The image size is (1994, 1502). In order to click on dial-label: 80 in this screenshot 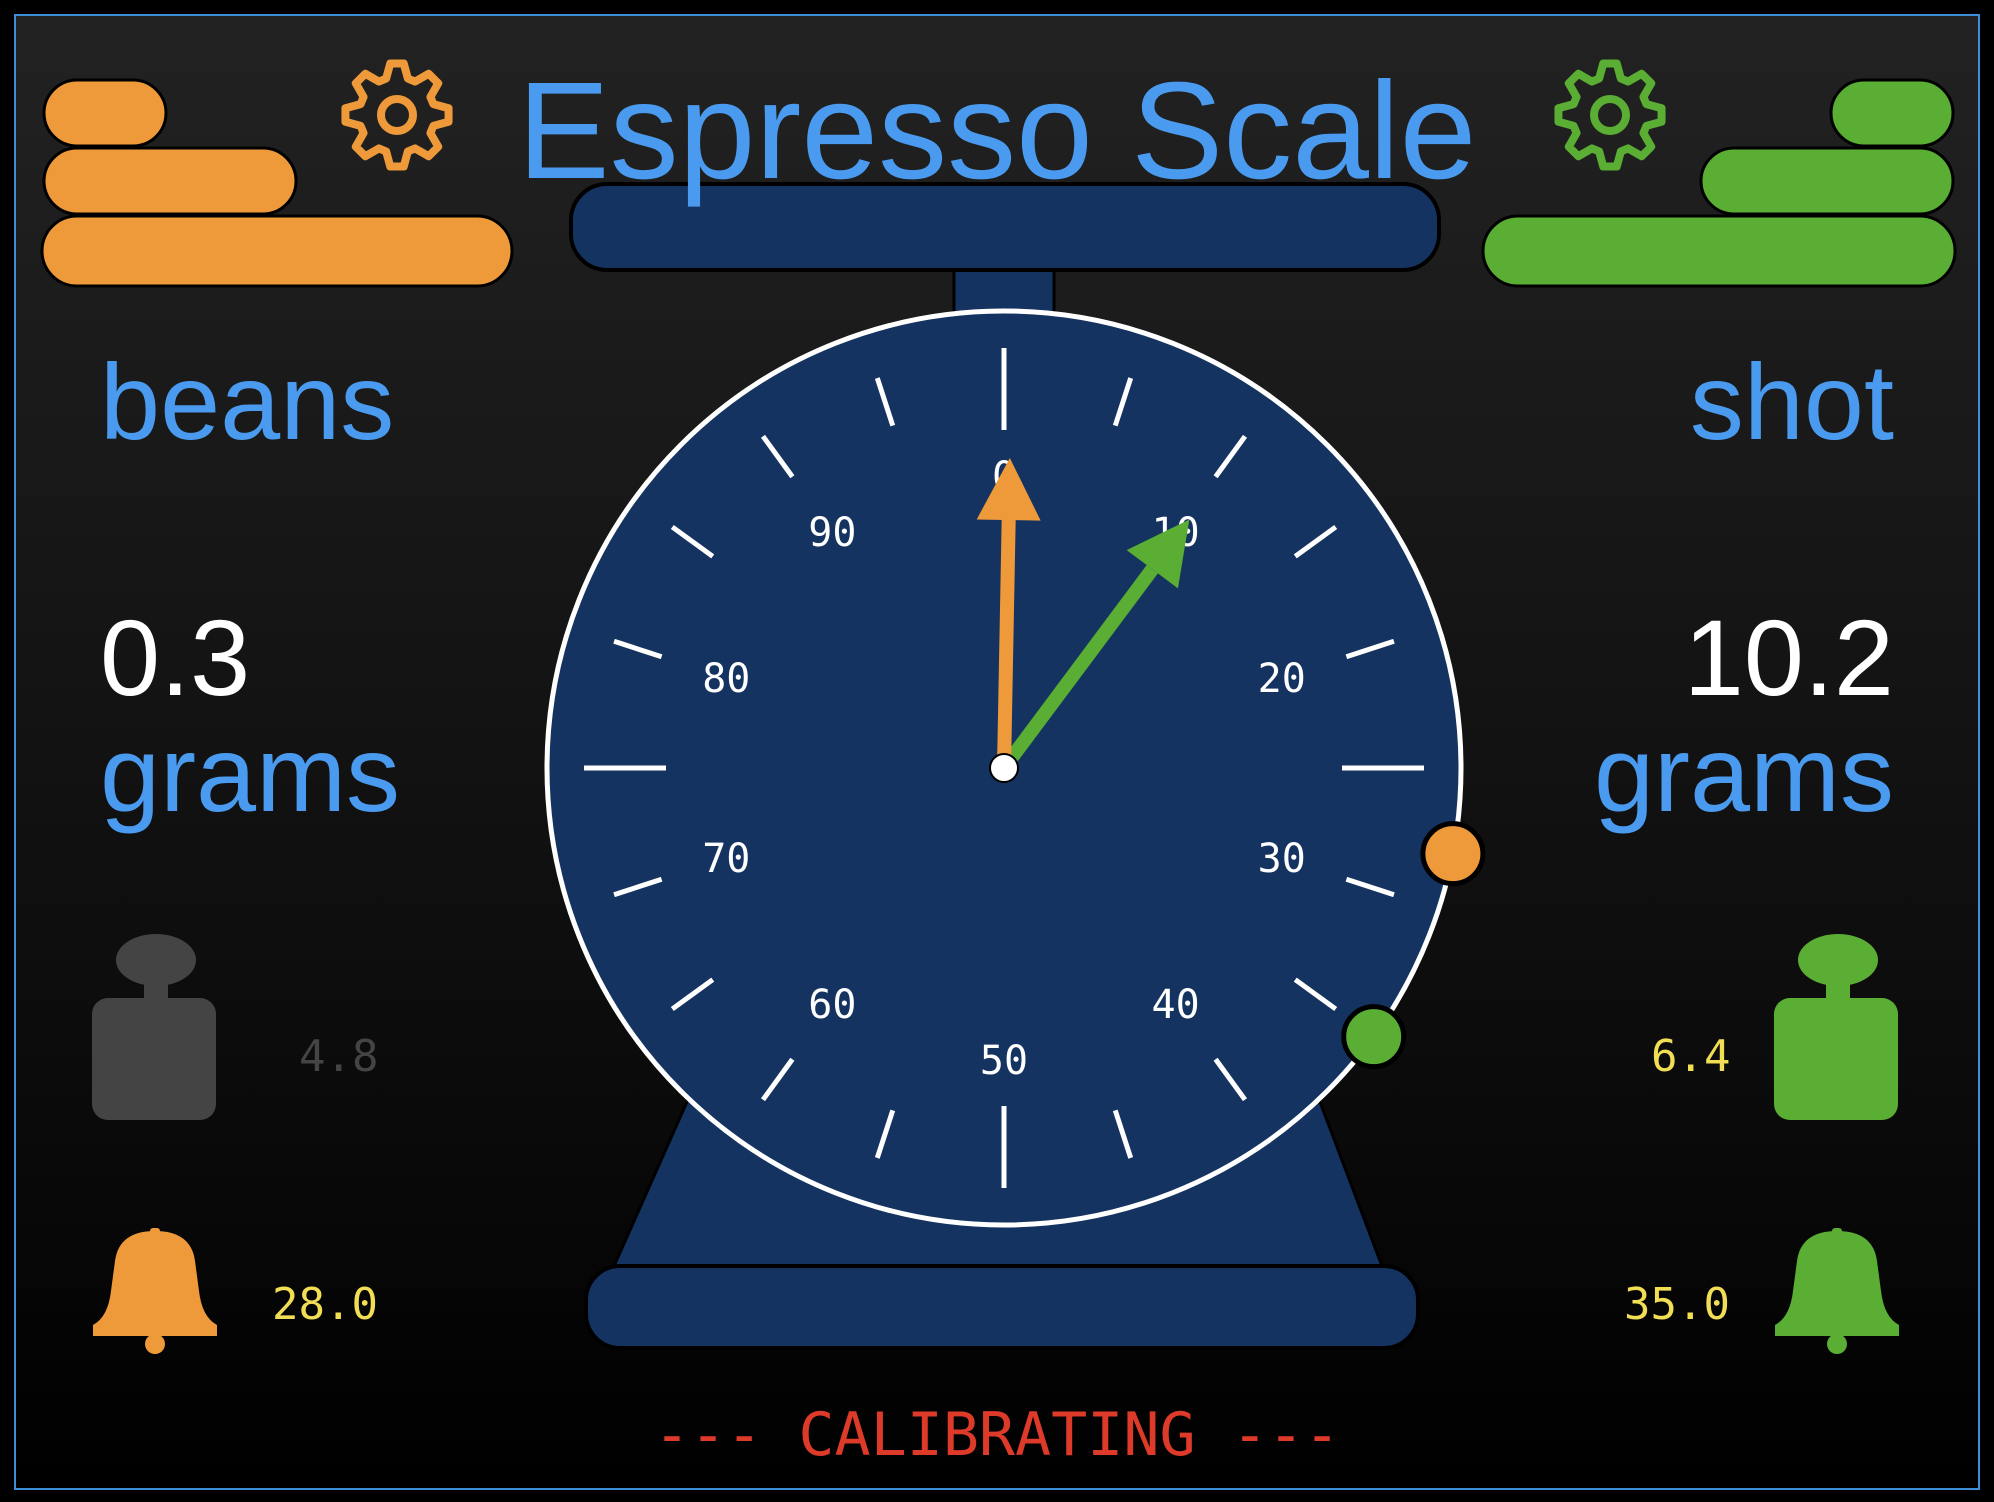, I will do `click(726, 679)`.